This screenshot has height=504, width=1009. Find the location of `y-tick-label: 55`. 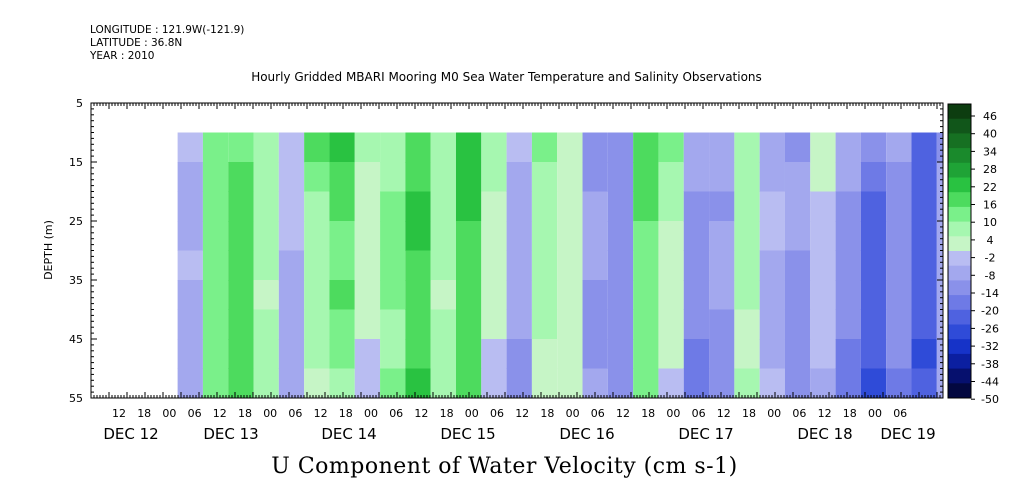

y-tick-label: 55 is located at coordinates (76, 398).